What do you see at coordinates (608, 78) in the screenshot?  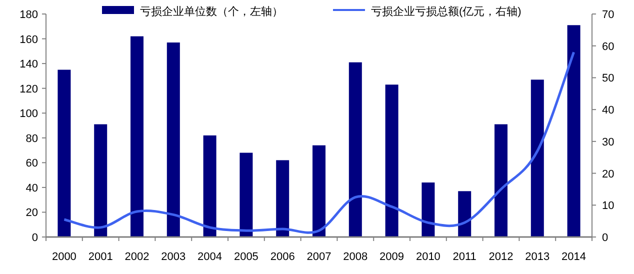 I see `y2-tick-label: 50` at bounding box center [608, 78].